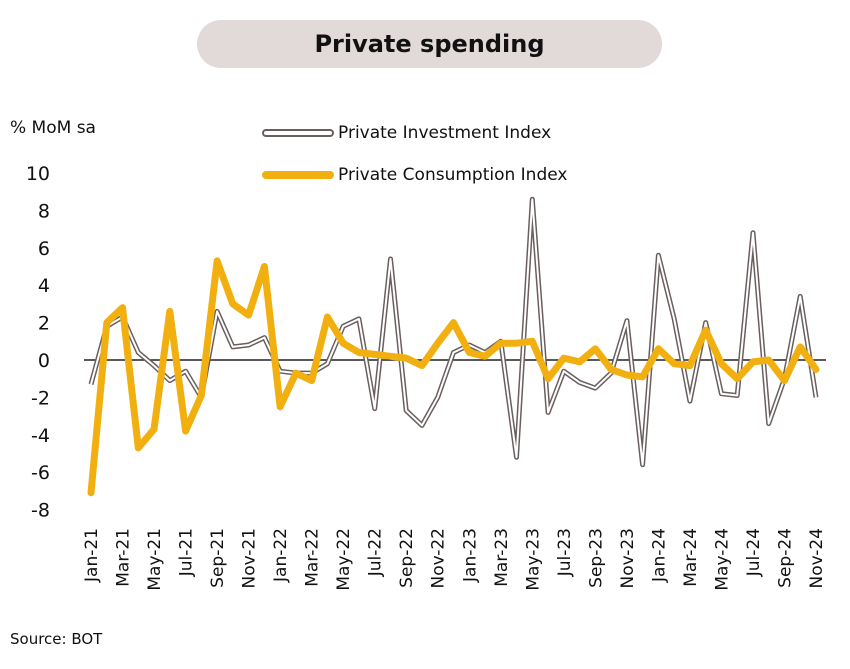 This screenshot has width=850, height=669. I want to click on x-tick-label: Jan-21, so click(92, 555).